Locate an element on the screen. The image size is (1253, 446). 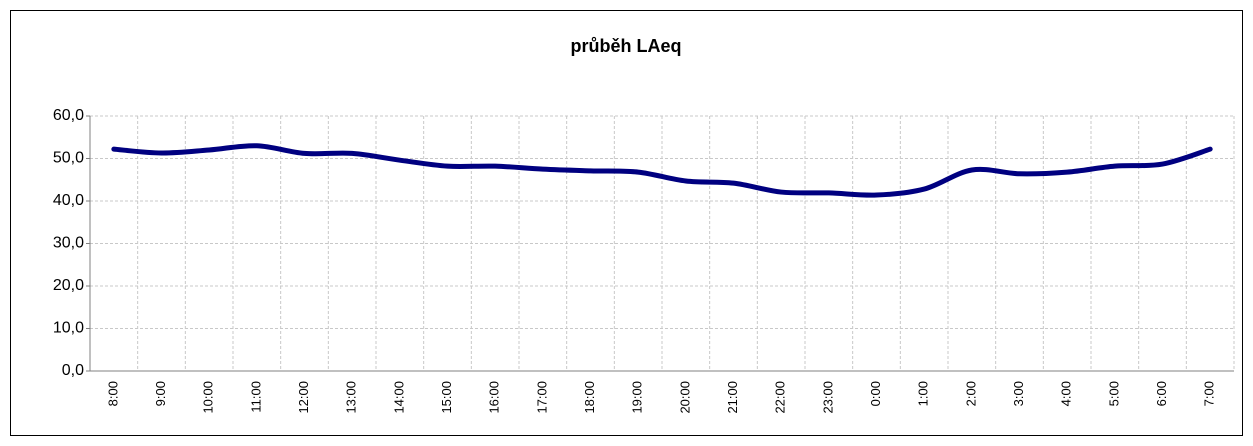
x-tick-label: 20:00 is located at coordinates (684, 397).